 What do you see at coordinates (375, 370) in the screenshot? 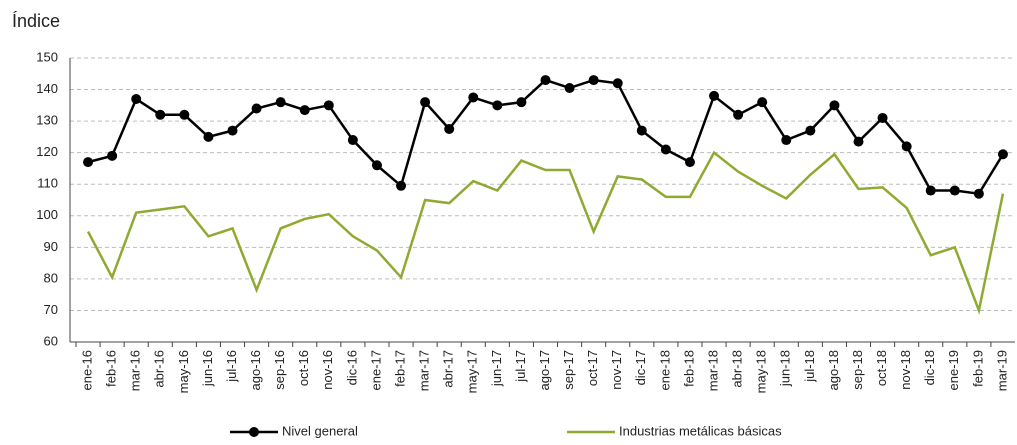
I see `x-tick-label: ene-17` at bounding box center [375, 370].